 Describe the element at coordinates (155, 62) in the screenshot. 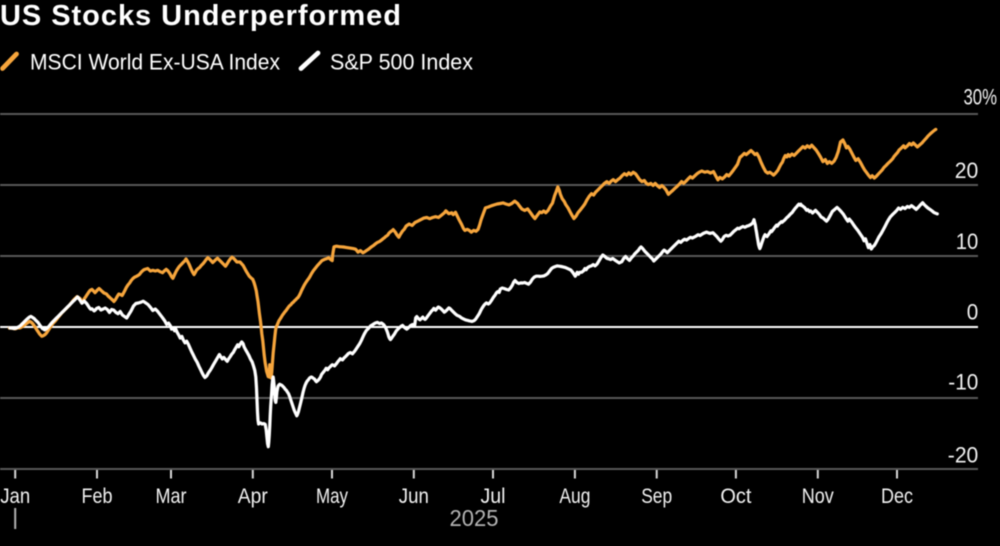

I see `svg-text: MSCI World Ex-USA Index` at that location.